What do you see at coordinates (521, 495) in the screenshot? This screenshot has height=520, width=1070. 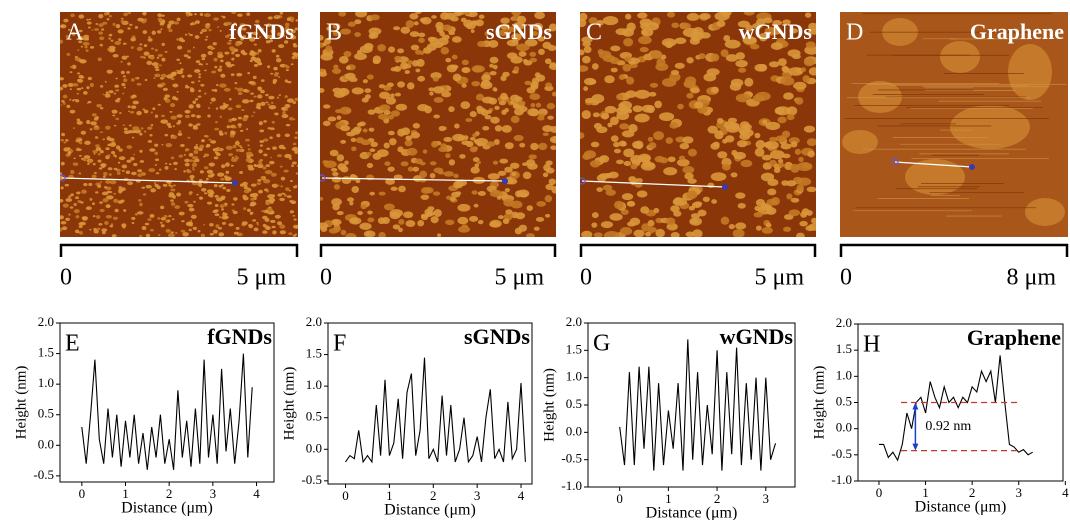 I see `x-tick-label: 4` at bounding box center [521, 495].